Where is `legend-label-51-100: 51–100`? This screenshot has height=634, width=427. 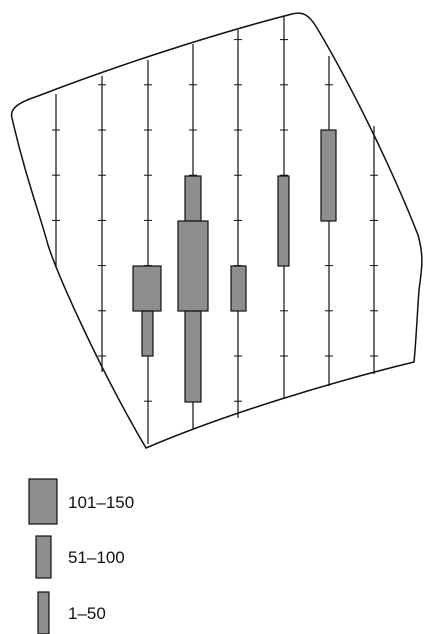 legend-label-51-100: 51–100 is located at coordinates (96, 557).